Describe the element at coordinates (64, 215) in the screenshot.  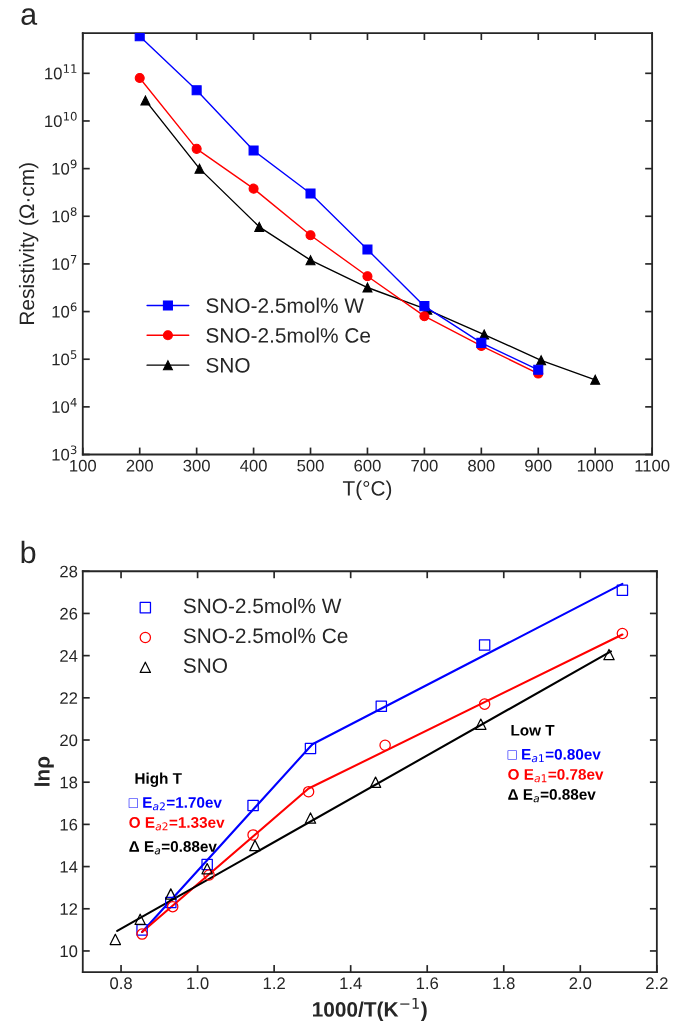
I see `y-tick-label: 10$^{8}$` at that location.